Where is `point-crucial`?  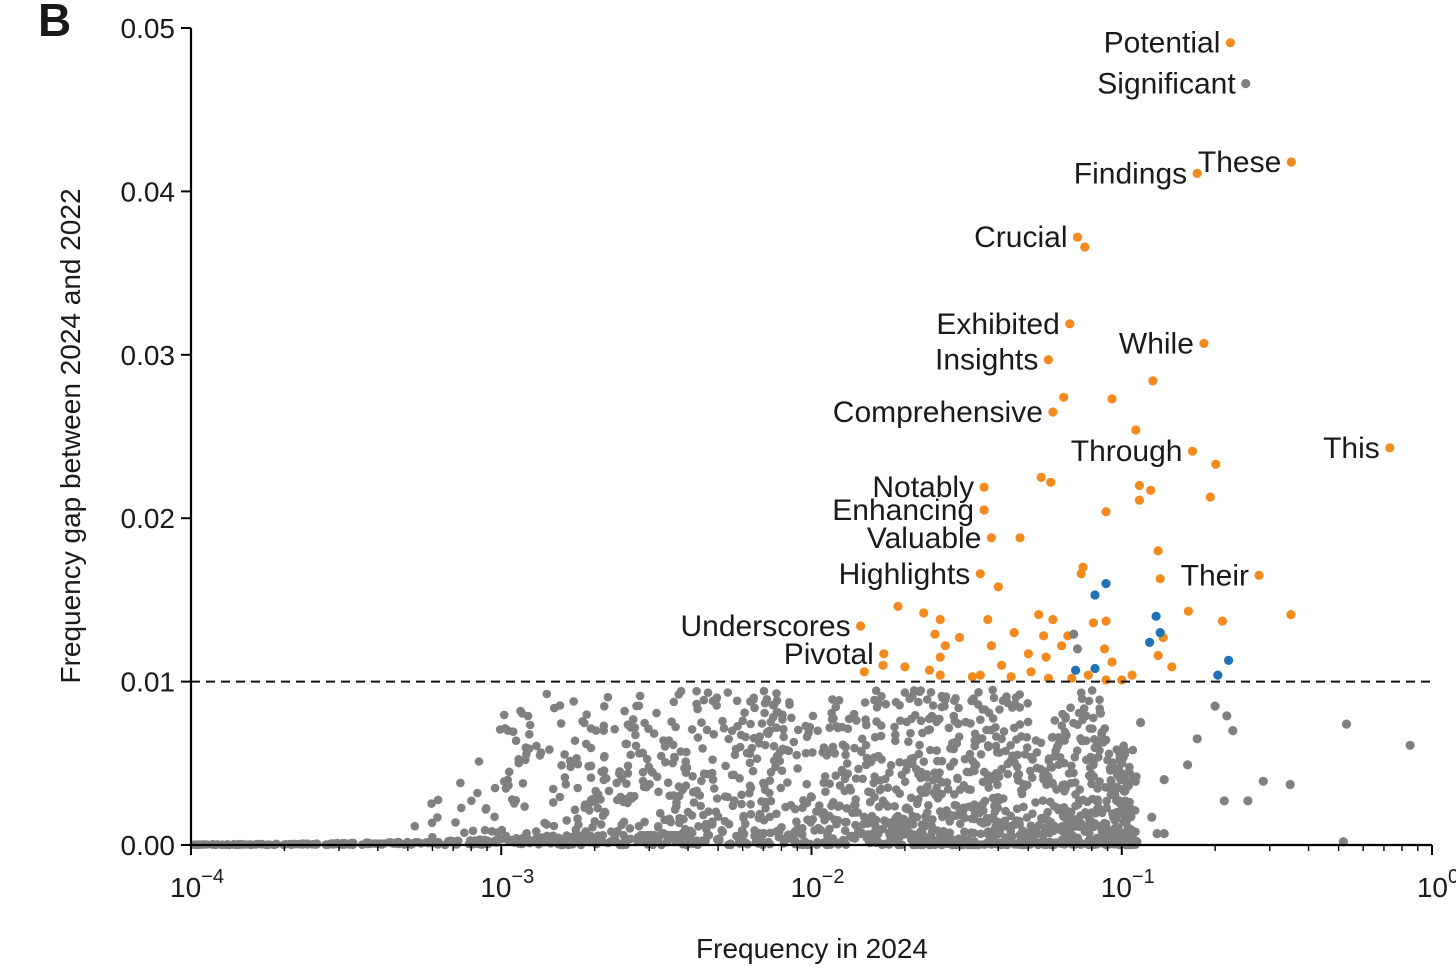 point-crucial is located at coordinates (1077, 237).